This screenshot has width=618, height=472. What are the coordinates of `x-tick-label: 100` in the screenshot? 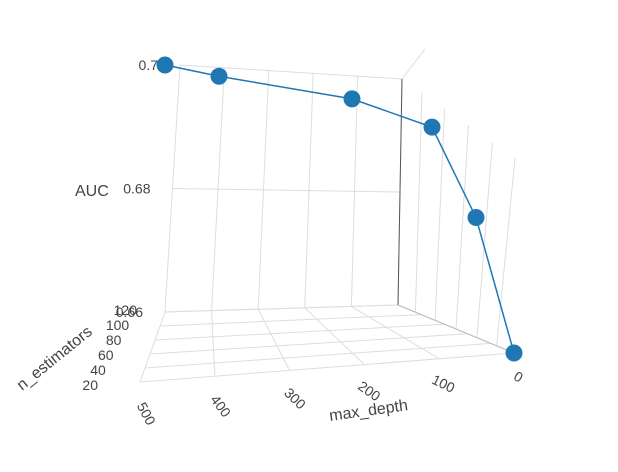 It's located at (443, 383).